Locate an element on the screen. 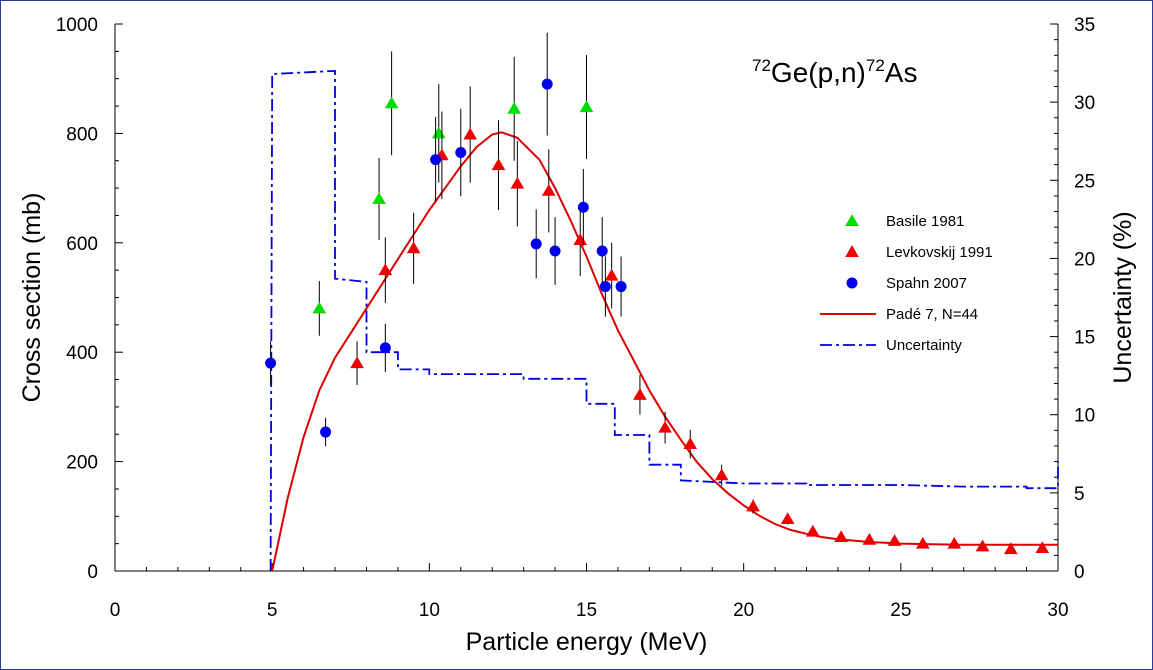  y2-tick-label: 15 is located at coordinates (1084, 338).